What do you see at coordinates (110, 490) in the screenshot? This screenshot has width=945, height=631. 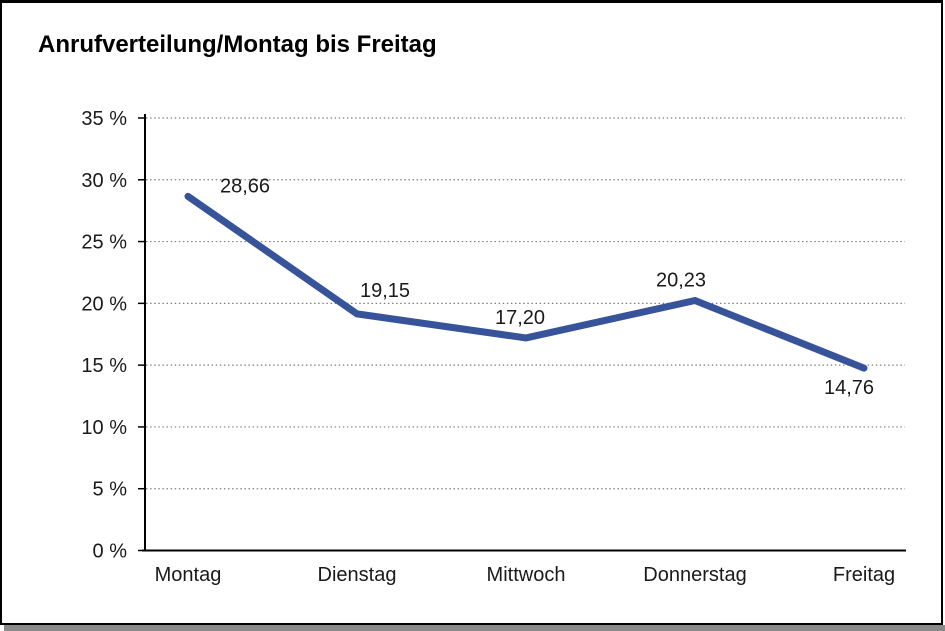 I see `y-axis-label: 5 %` at bounding box center [110, 490].